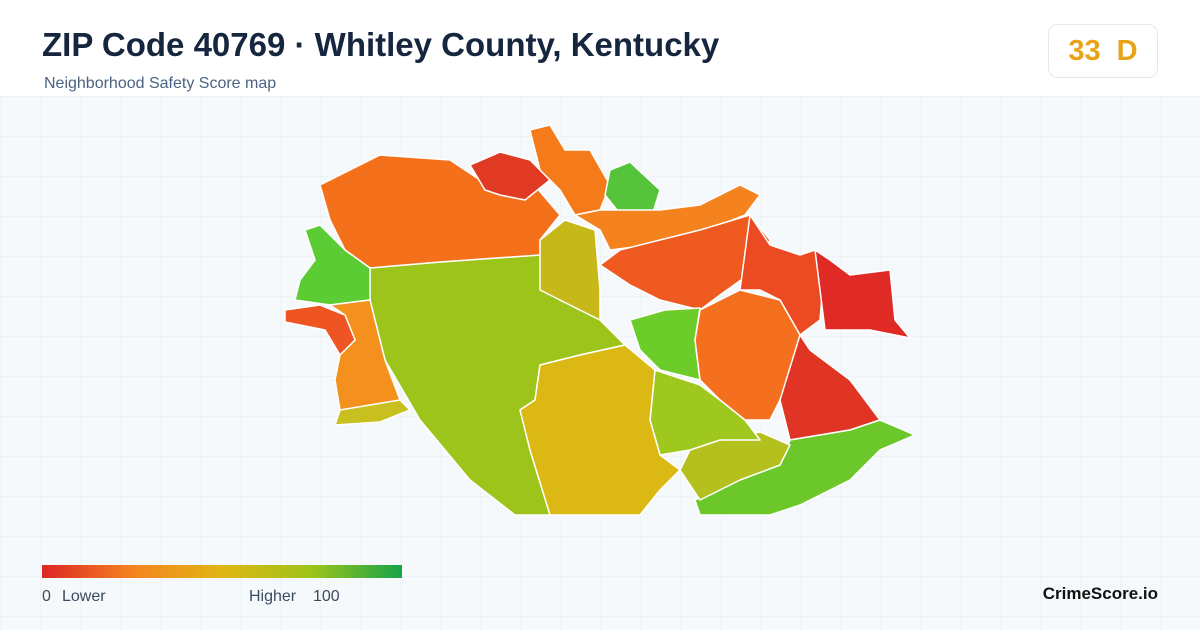  I want to click on legend-max: 100, so click(326, 596).